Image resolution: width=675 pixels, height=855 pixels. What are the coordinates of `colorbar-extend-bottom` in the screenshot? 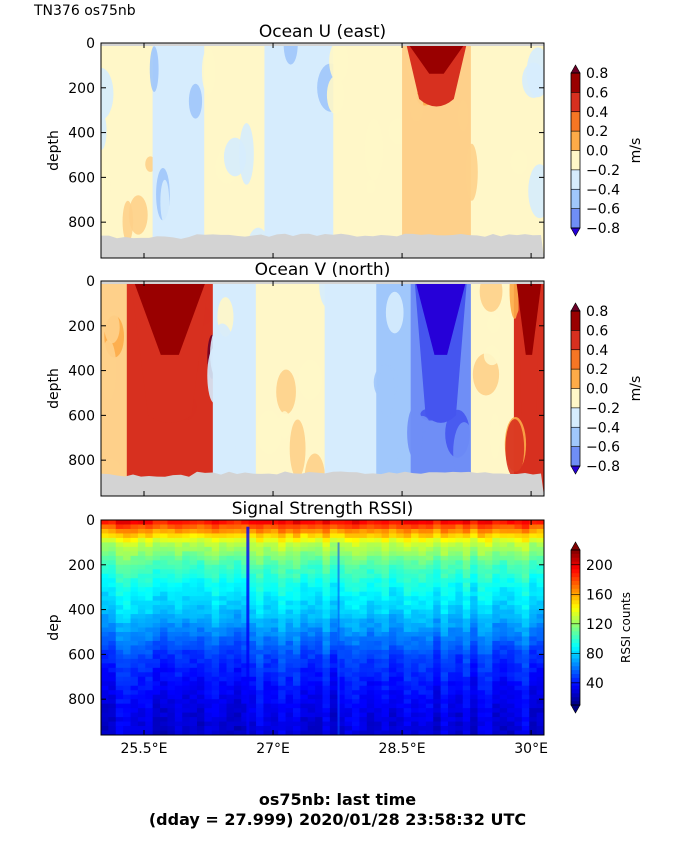 It's located at (575, 709).